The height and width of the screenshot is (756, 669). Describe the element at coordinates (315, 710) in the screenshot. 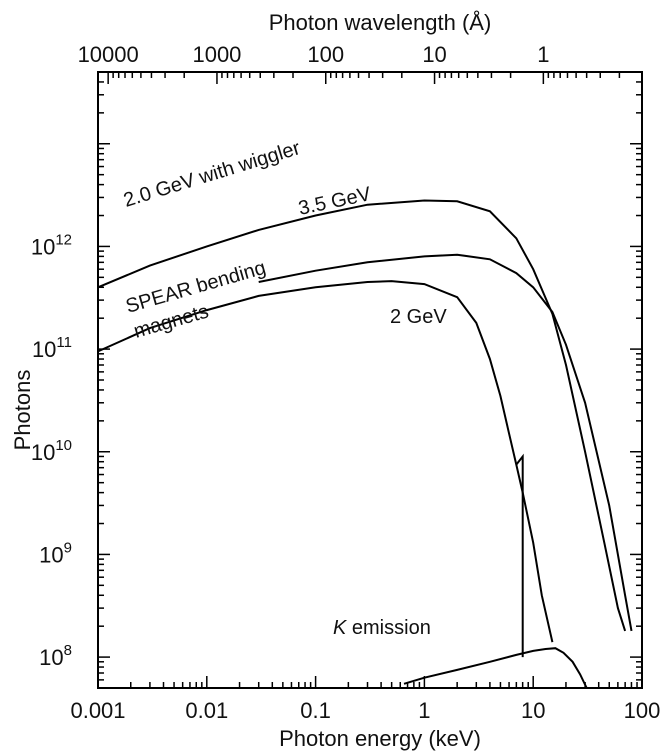

I see `x-tick-label: 0.1` at that location.